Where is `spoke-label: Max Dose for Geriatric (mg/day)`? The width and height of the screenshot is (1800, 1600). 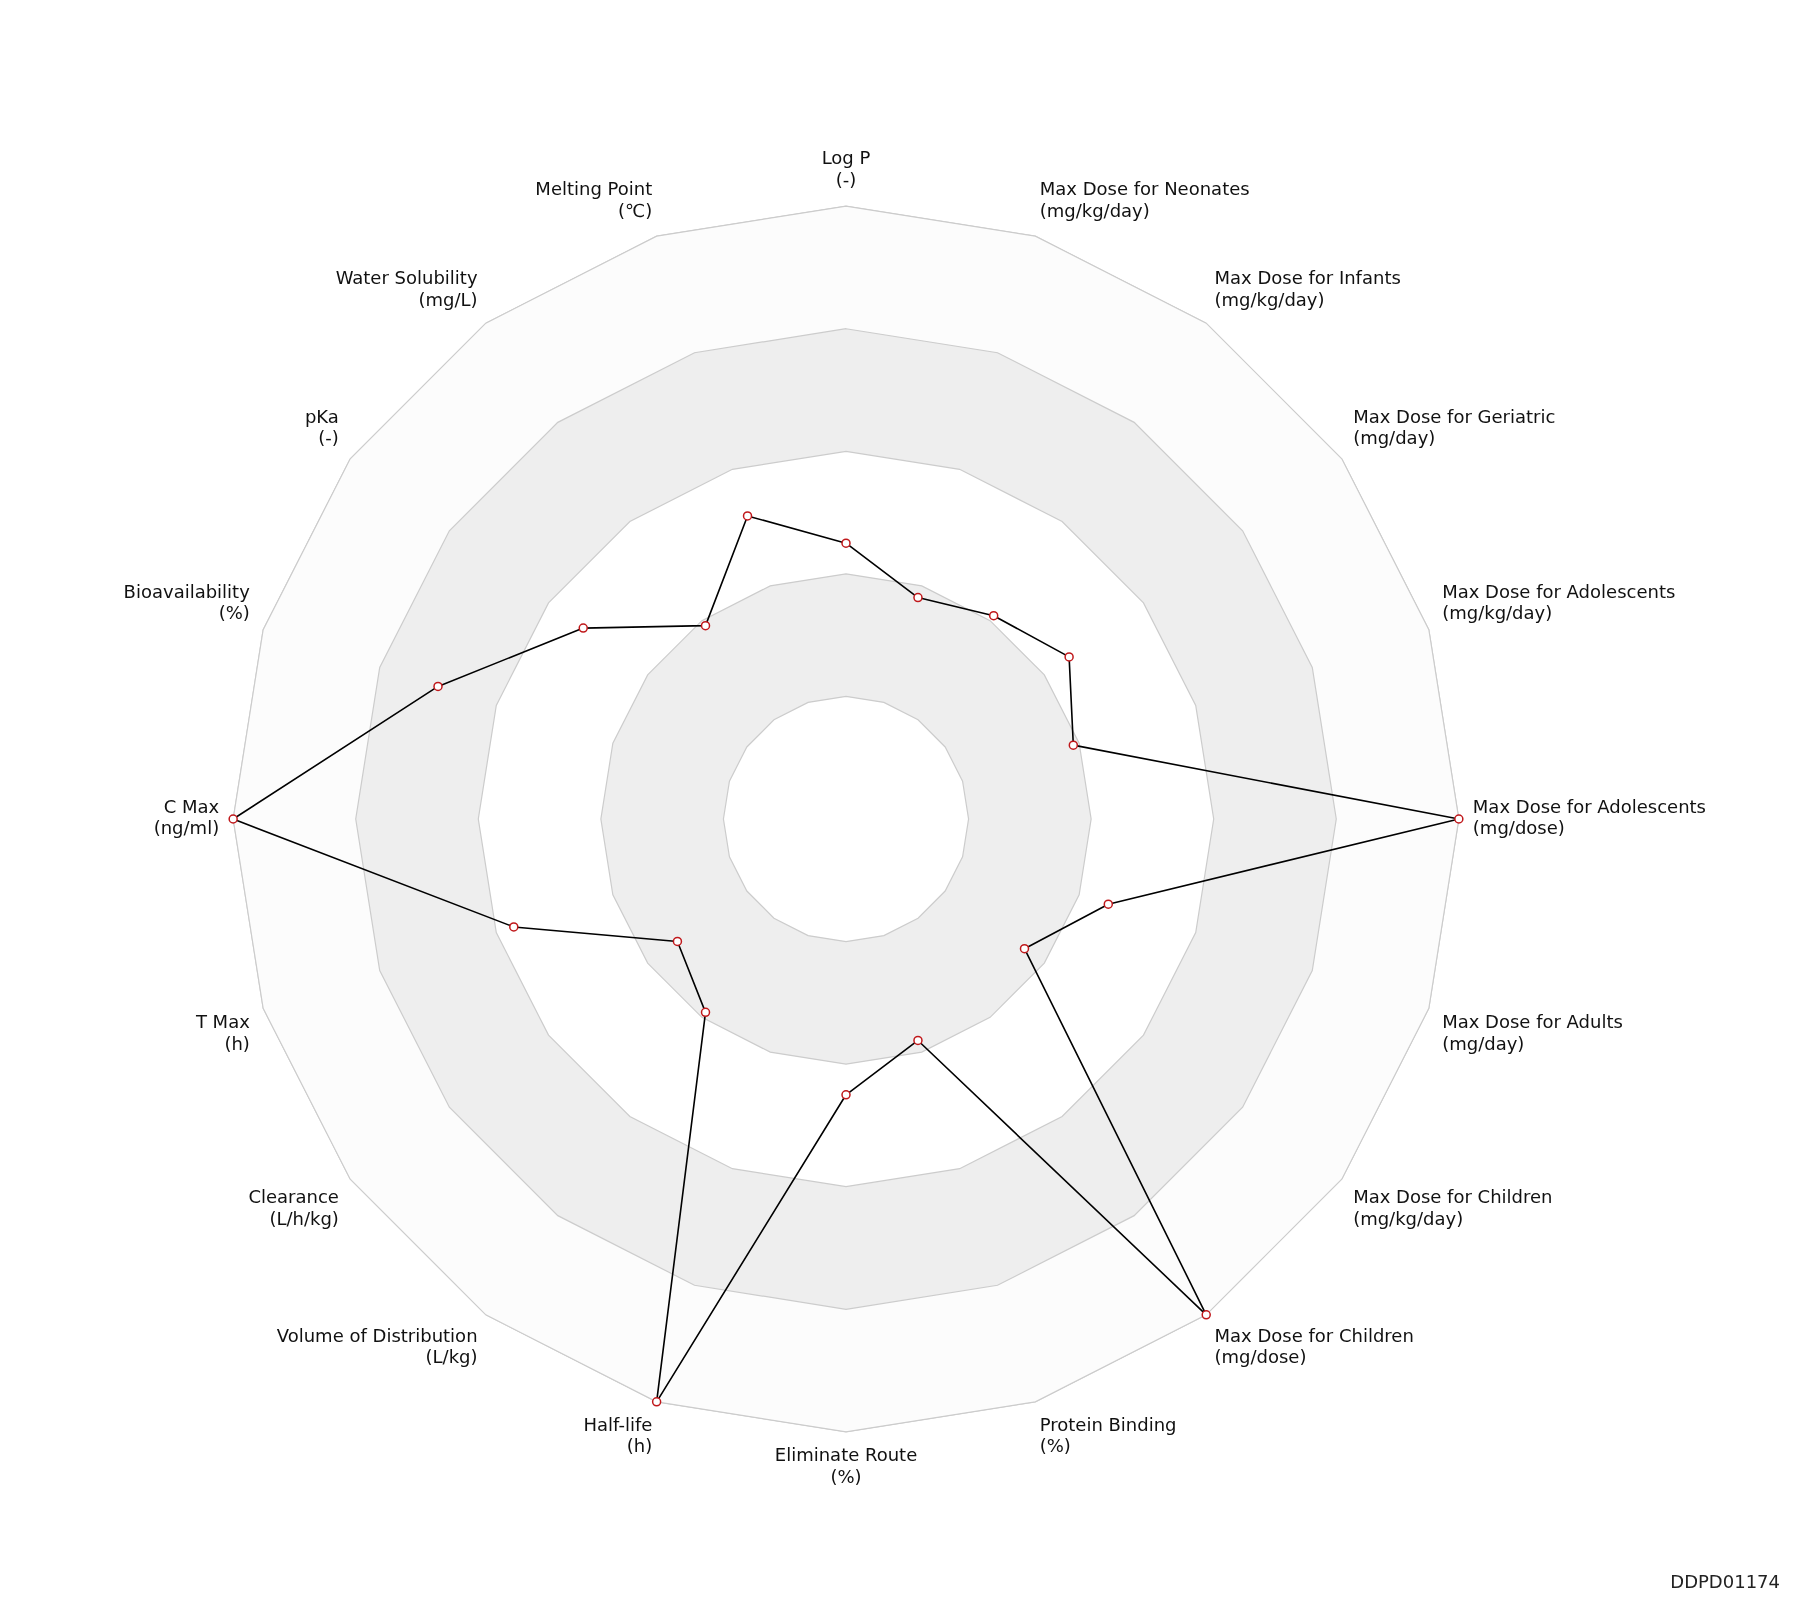 spoke-label: Max Dose for Geriatric (mg/day) is located at coordinates (1454, 427).